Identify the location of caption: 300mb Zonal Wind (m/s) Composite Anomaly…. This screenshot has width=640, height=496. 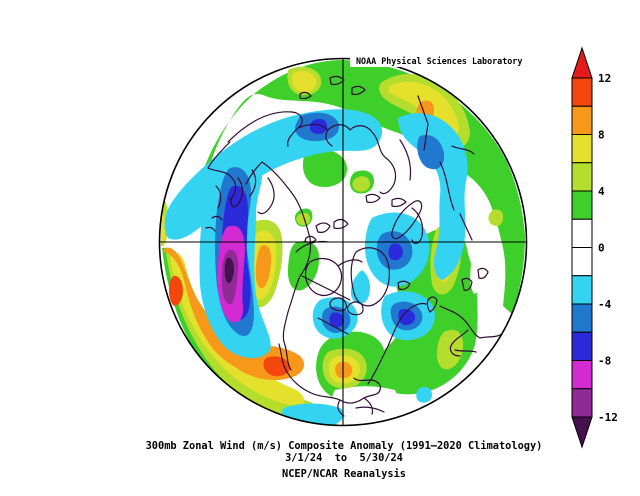
(344, 460).